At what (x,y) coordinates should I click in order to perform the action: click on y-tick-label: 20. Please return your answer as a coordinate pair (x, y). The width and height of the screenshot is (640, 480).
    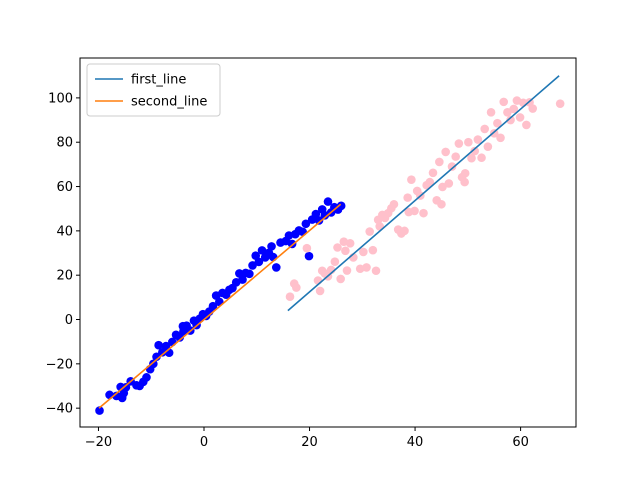
    Looking at the image, I should click on (64, 276).